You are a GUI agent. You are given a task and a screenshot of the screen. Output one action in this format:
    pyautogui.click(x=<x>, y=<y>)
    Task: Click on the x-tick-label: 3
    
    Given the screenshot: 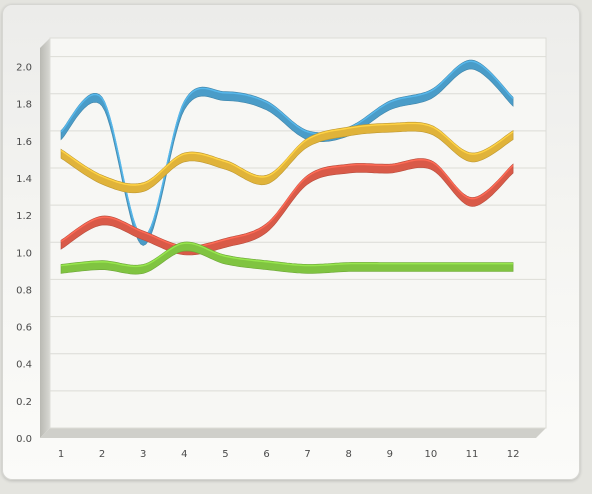 What is the action you would take?
    pyautogui.click(x=143, y=454)
    